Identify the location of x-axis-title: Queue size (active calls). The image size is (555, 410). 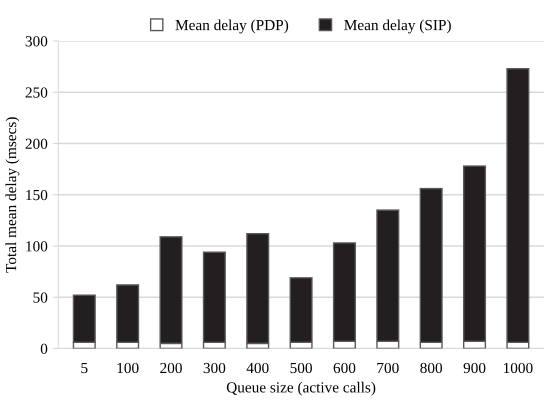
(301, 389).